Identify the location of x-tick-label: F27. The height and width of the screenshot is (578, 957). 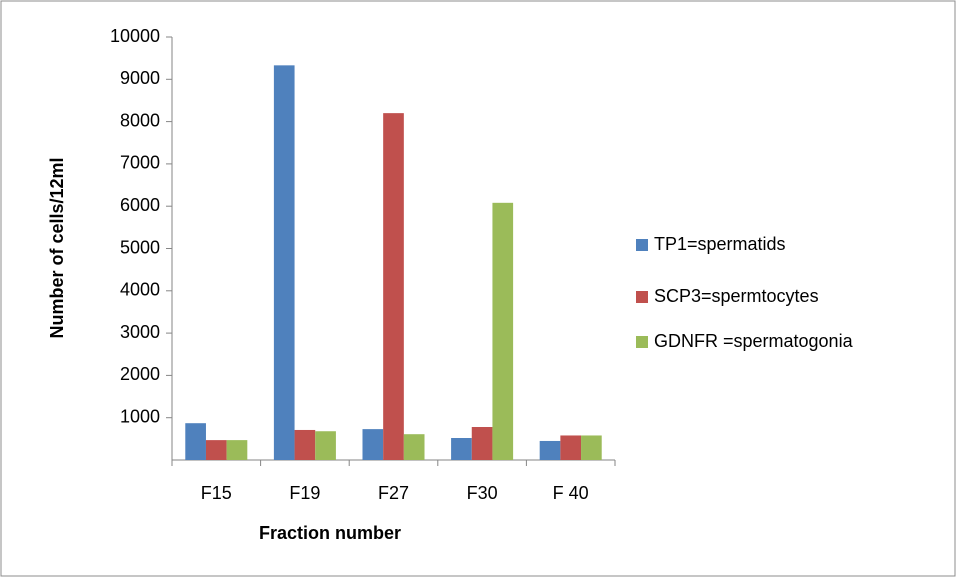
(393, 493).